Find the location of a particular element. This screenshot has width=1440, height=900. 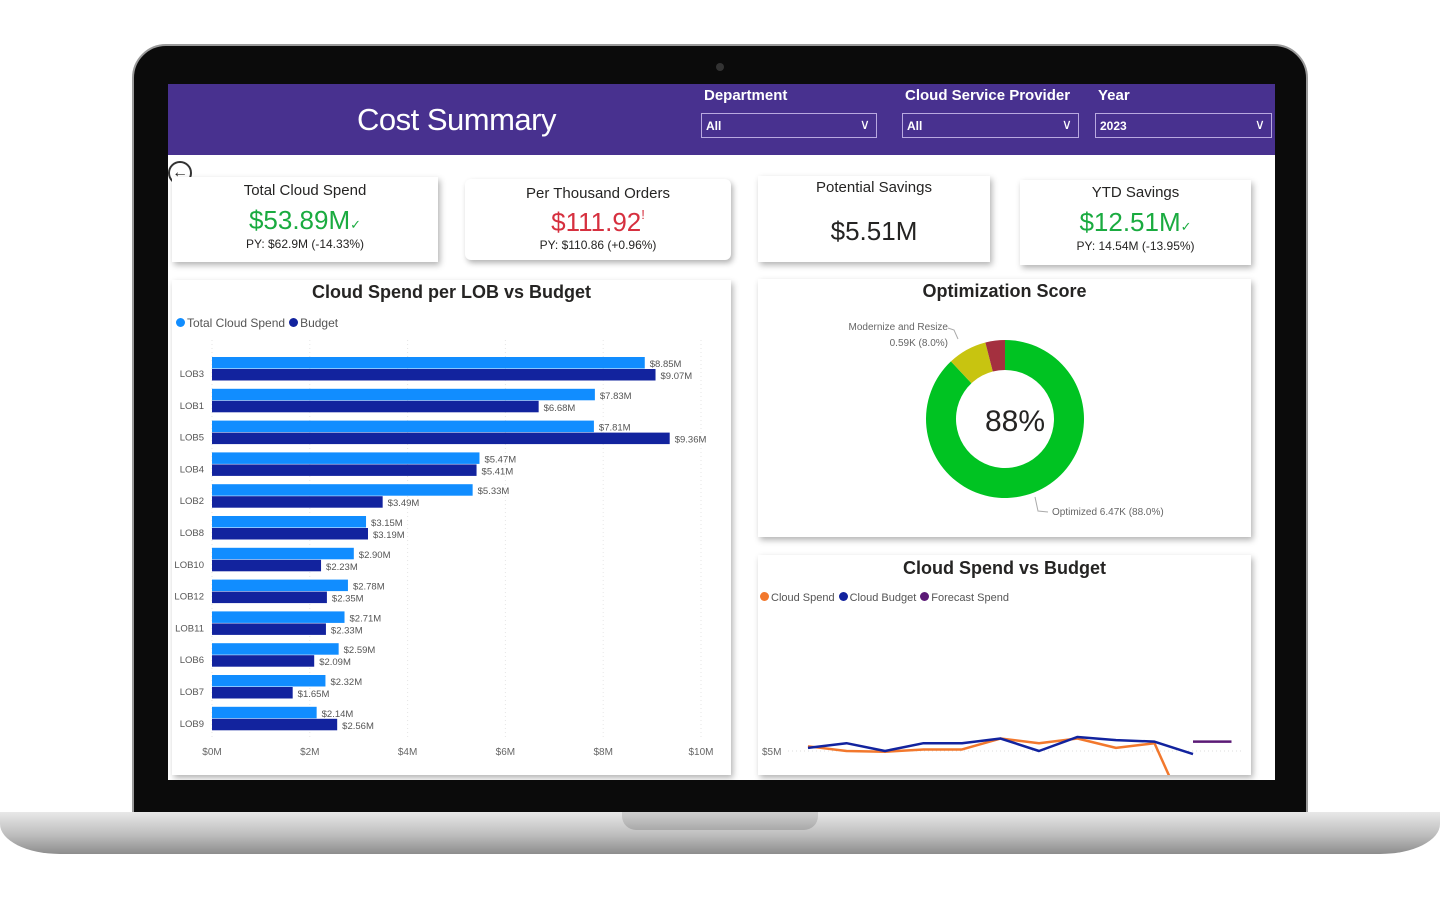

bar-data-label: $3.19M is located at coordinates (389, 535).